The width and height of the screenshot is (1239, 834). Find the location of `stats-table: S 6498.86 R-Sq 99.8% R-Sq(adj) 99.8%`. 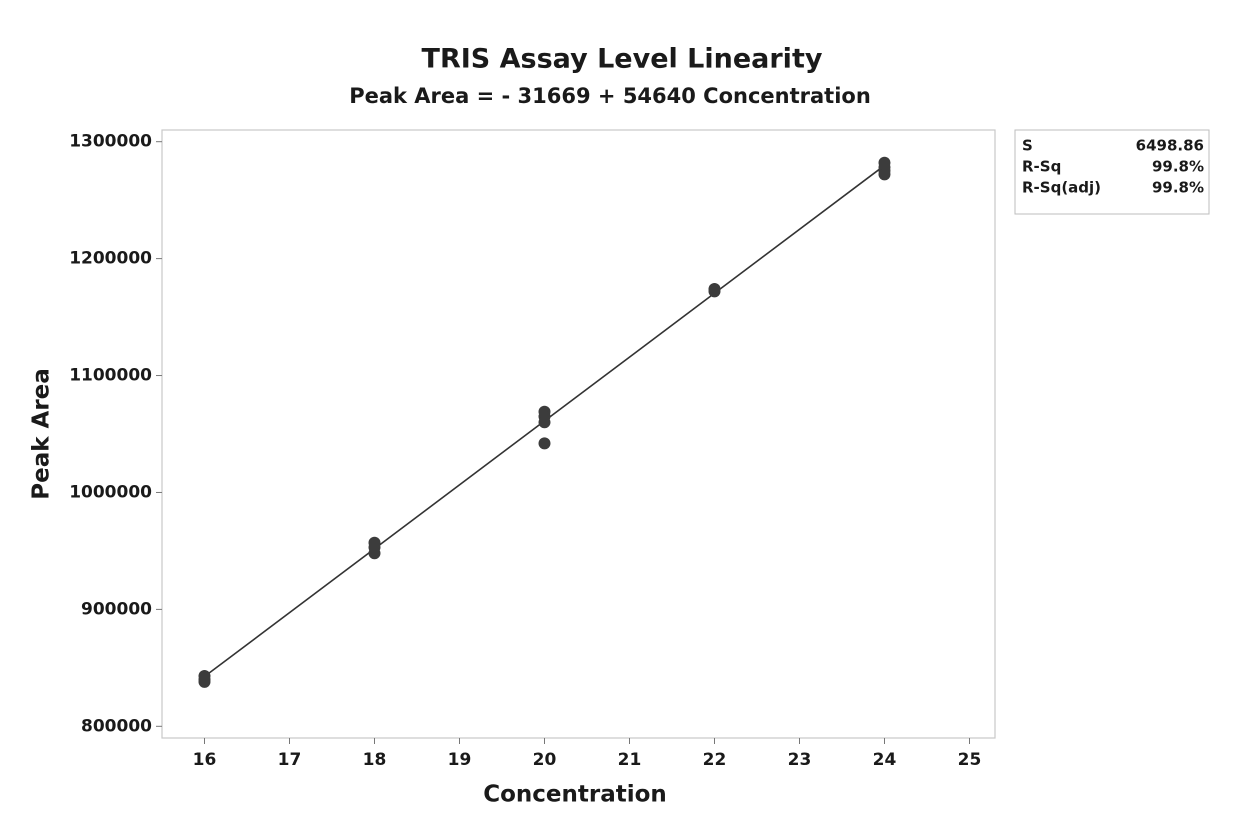

stats-table: S 6498.86 R-Sq 99.8% R-Sq(adj) 99.8% is located at coordinates (1113, 167).